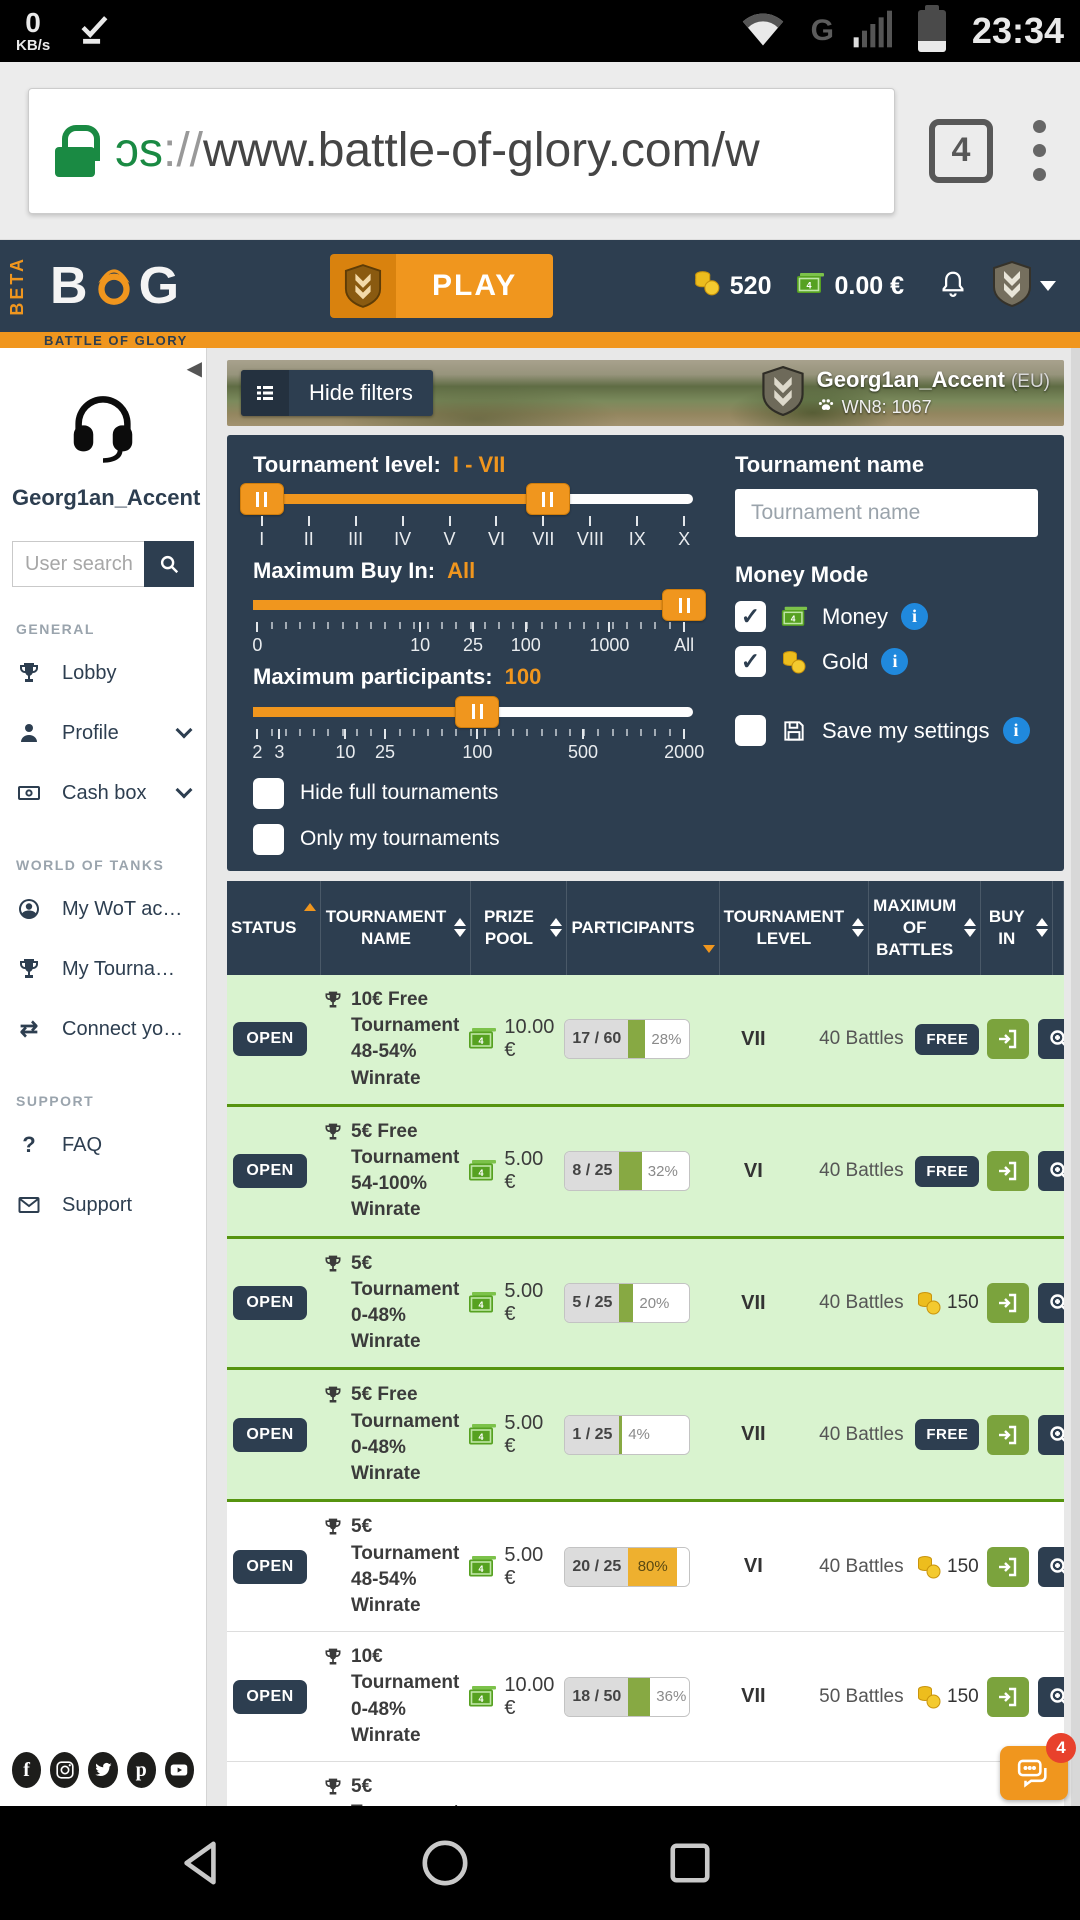 The image size is (1080, 1920). I want to click on url-bar: ɔs://www.battle-of-glory.com/w, so click(461, 150).